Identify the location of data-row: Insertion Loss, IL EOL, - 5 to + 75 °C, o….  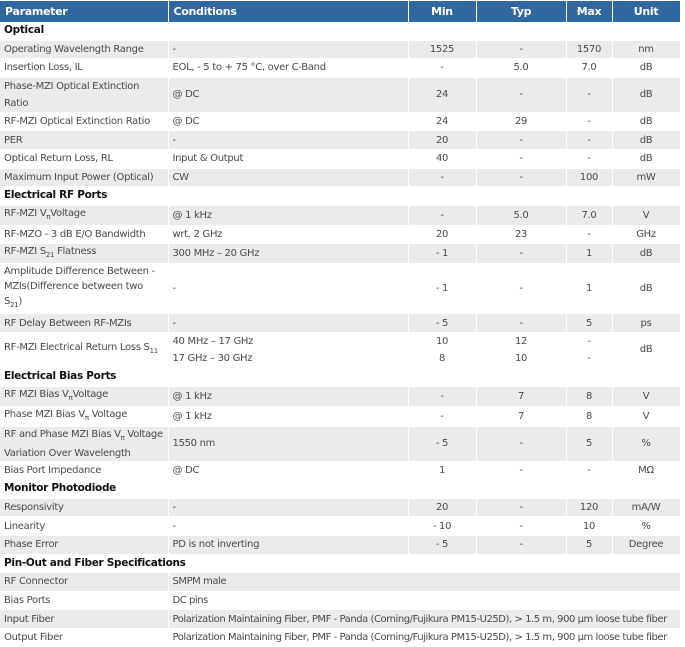
(340, 68).